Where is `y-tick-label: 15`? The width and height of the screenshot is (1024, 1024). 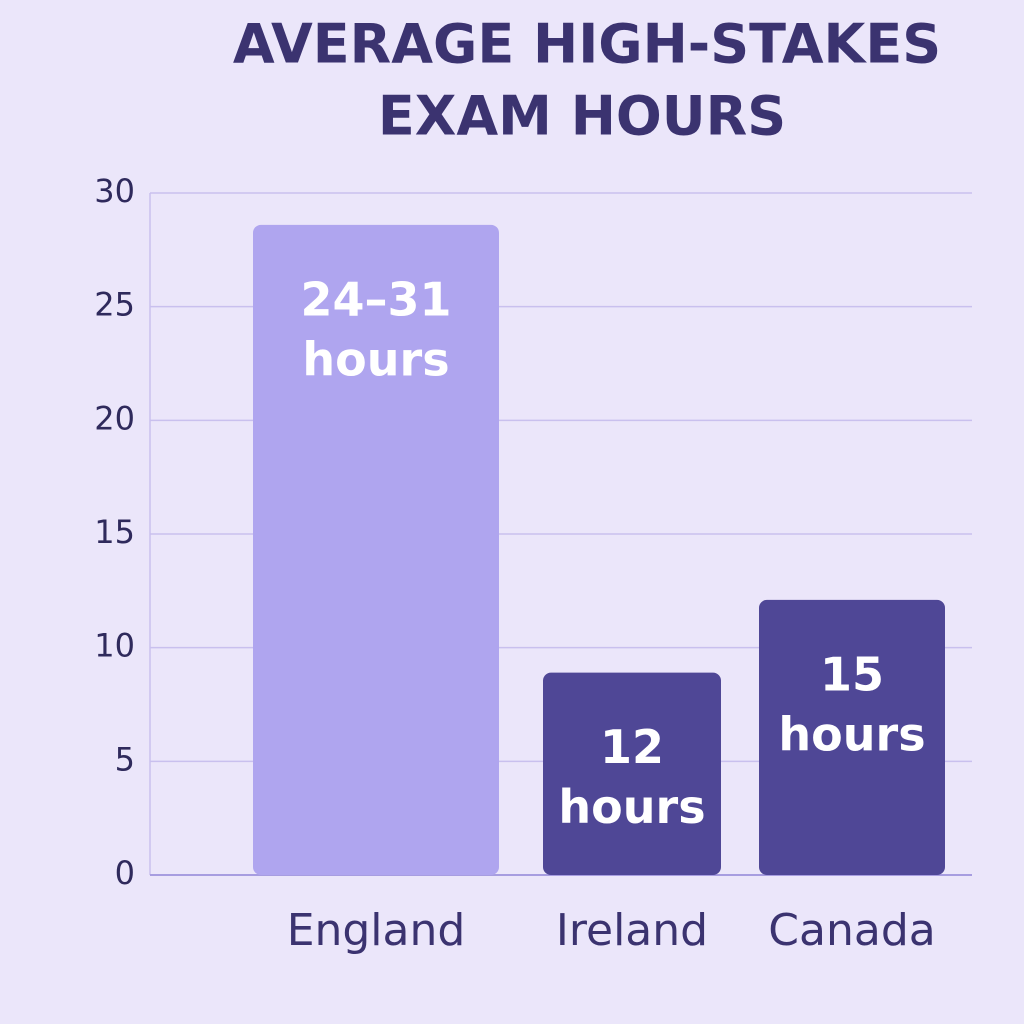 y-tick-label: 15 is located at coordinates (114, 532).